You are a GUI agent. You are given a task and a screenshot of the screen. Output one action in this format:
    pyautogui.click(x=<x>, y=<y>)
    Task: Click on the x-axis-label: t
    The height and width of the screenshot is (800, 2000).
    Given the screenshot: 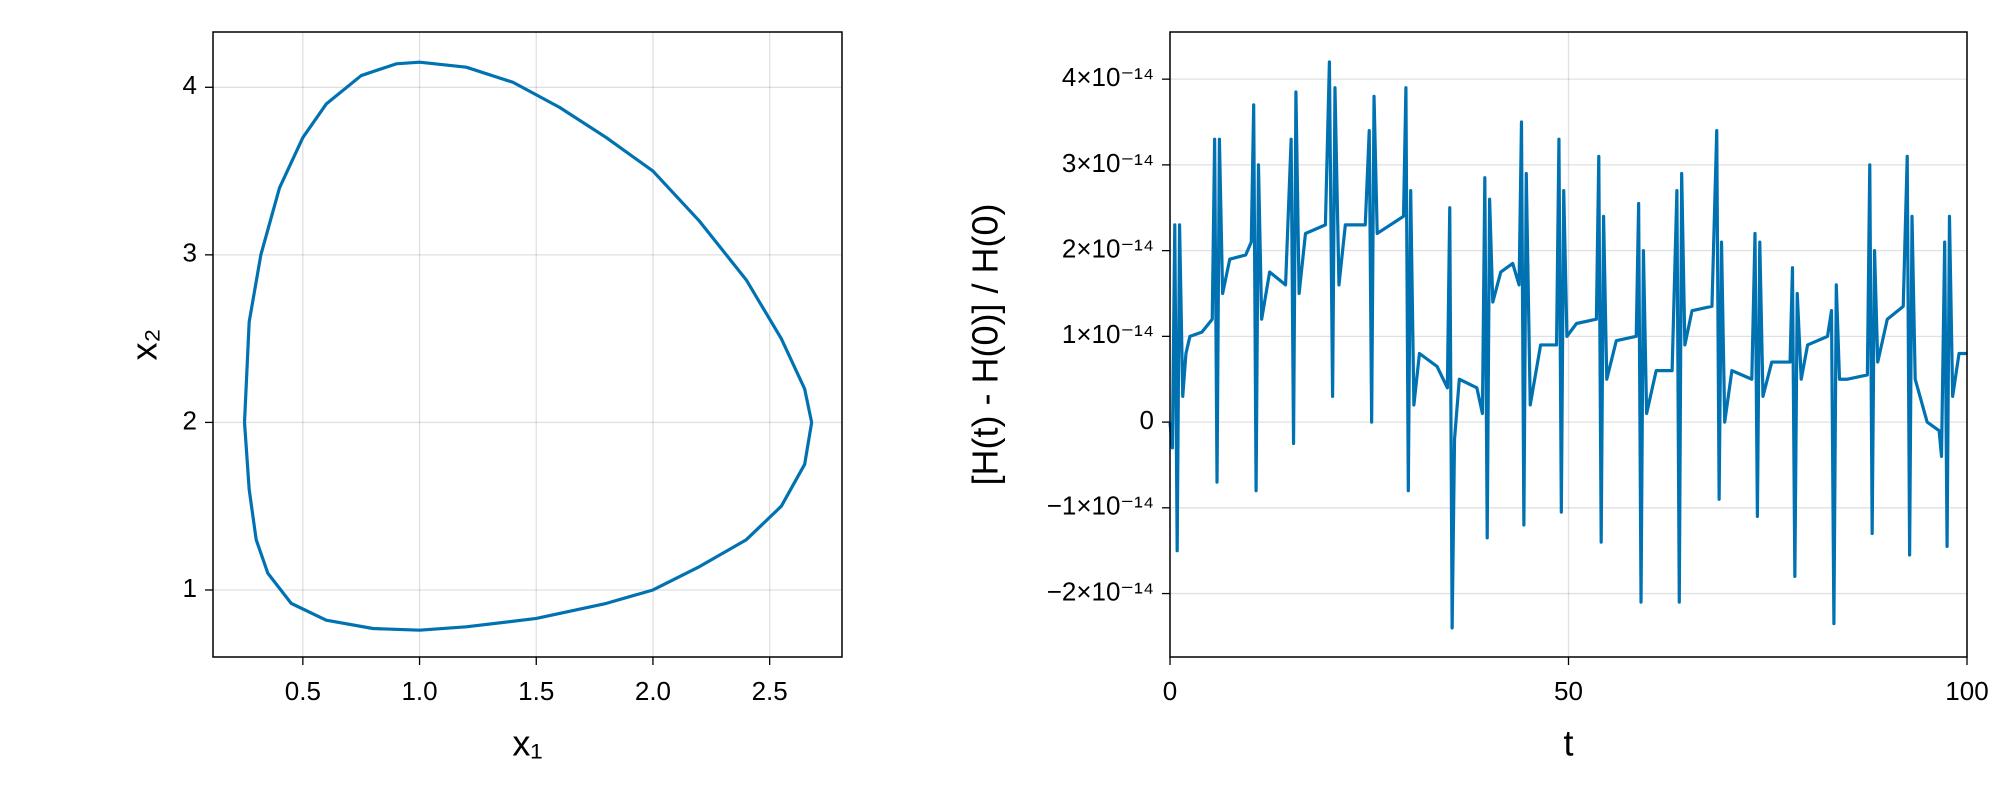 What is the action you would take?
    pyautogui.click(x=1568, y=743)
    